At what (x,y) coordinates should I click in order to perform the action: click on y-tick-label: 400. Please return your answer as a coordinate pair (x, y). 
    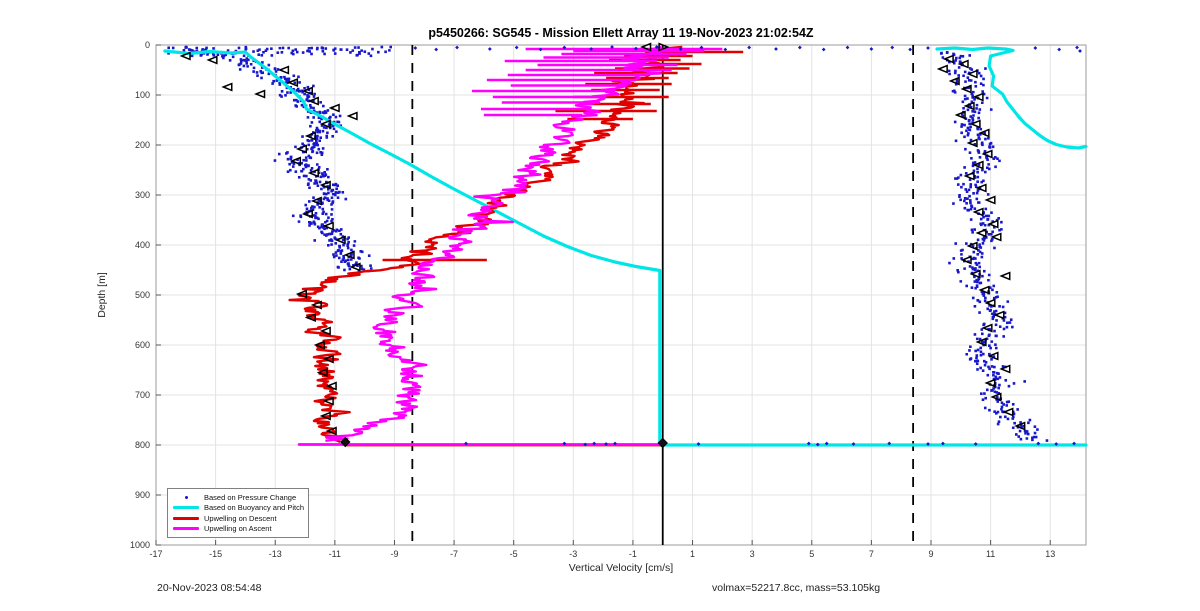
    Looking at the image, I should click on (142, 245).